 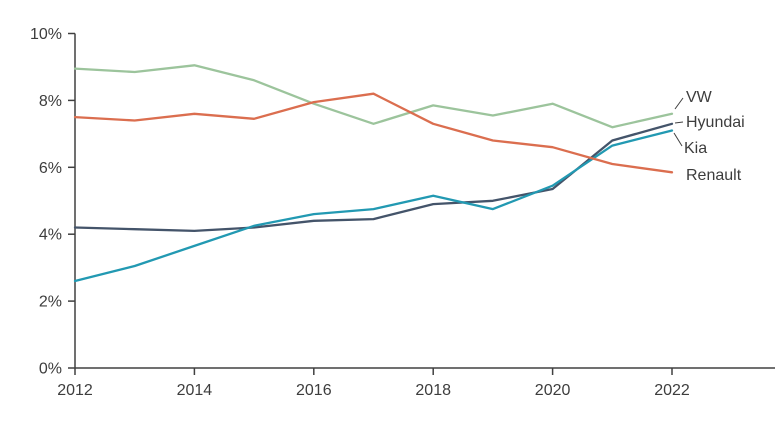 What do you see at coordinates (195, 390) in the screenshot?
I see `x-axis-tick-label: 2014` at bounding box center [195, 390].